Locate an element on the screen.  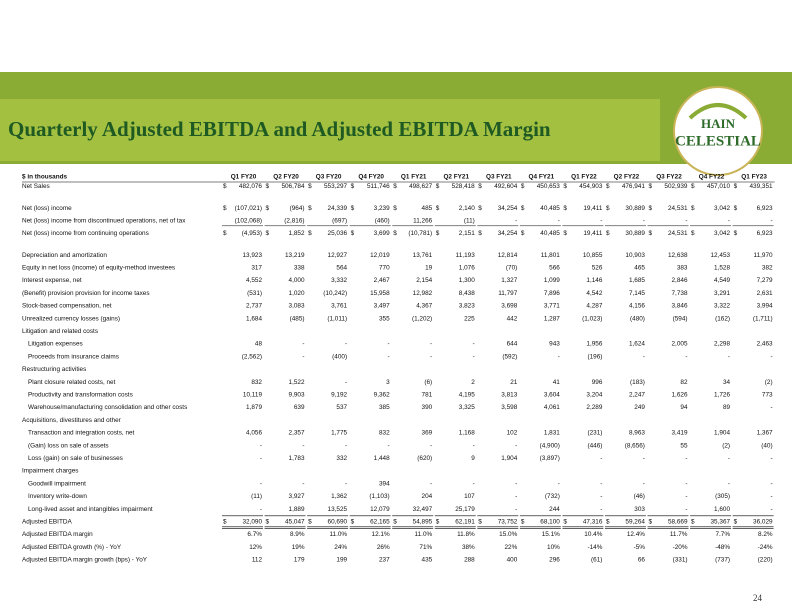
cell: 537 is located at coordinates (341, 407).